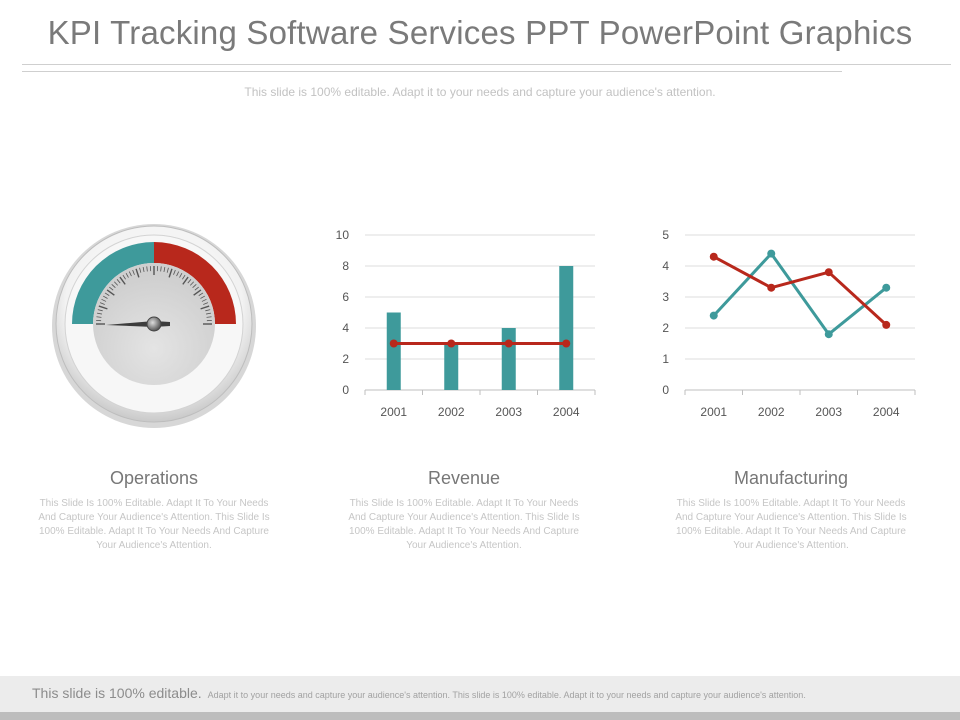 The width and height of the screenshot is (960, 720). I want to click on manufacturing-ytick-label: 2, so click(665, 328).